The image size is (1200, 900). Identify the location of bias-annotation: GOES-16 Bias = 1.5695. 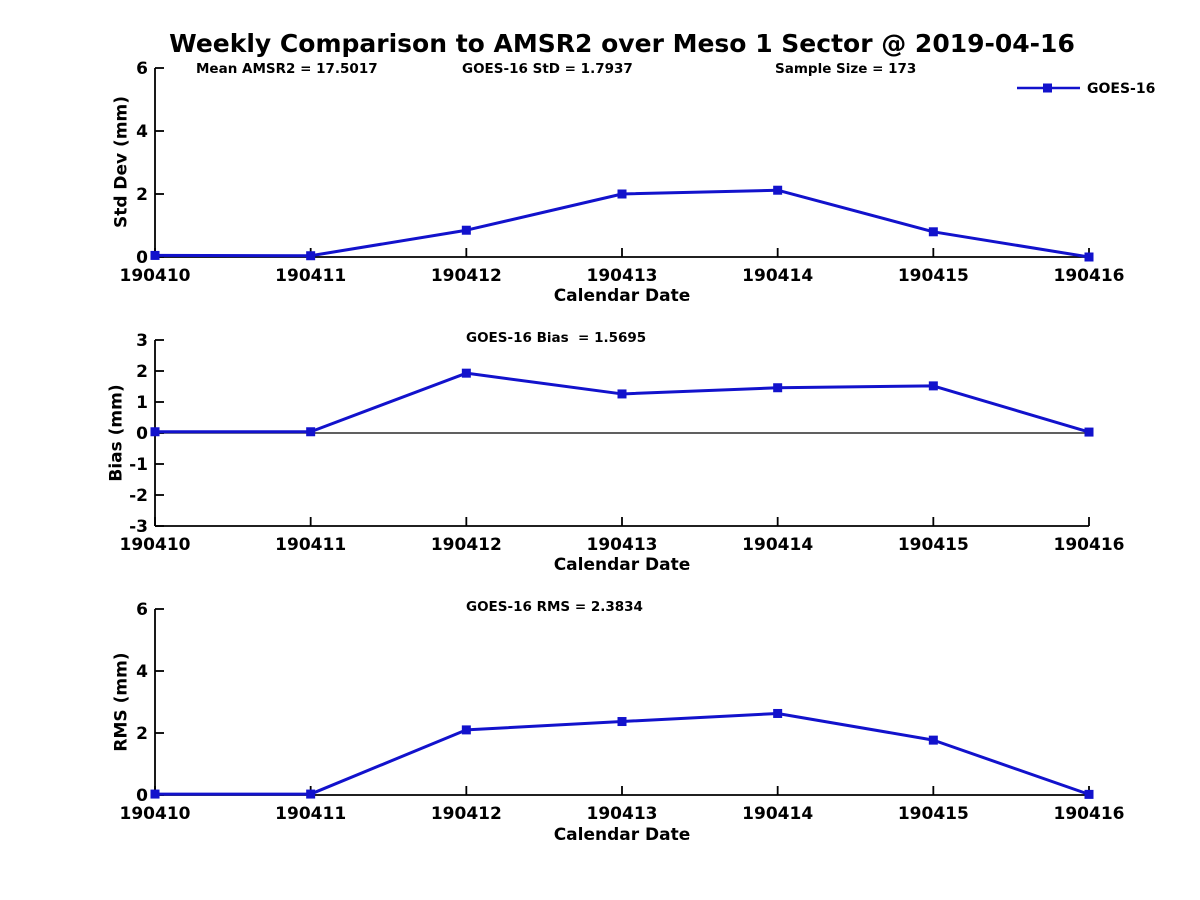
(556, 338).